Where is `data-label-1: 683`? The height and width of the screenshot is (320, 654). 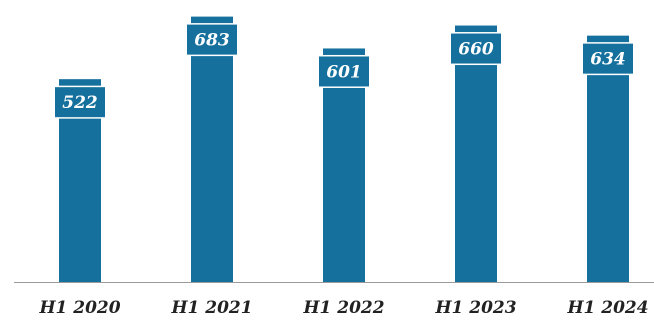
data-label-1: 683 is located at coordinates (212, 41).